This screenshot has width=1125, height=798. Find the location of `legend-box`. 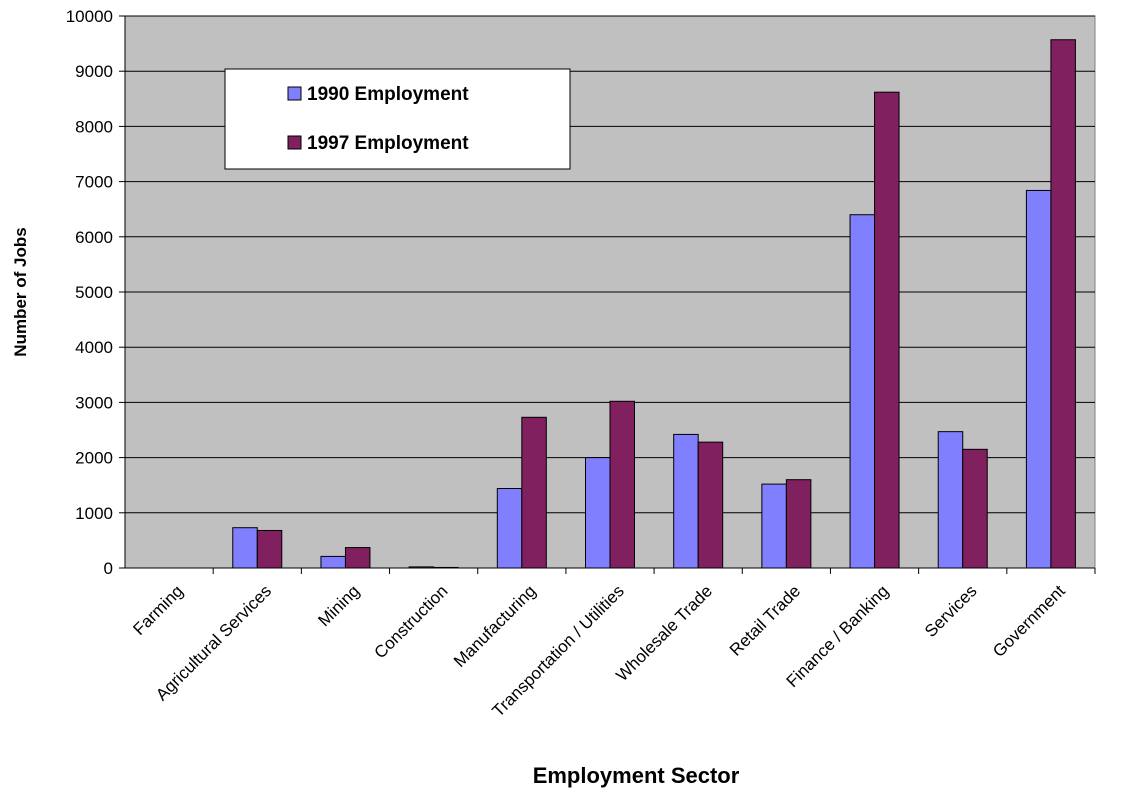

legend-box is located at coordinates (397, 119).